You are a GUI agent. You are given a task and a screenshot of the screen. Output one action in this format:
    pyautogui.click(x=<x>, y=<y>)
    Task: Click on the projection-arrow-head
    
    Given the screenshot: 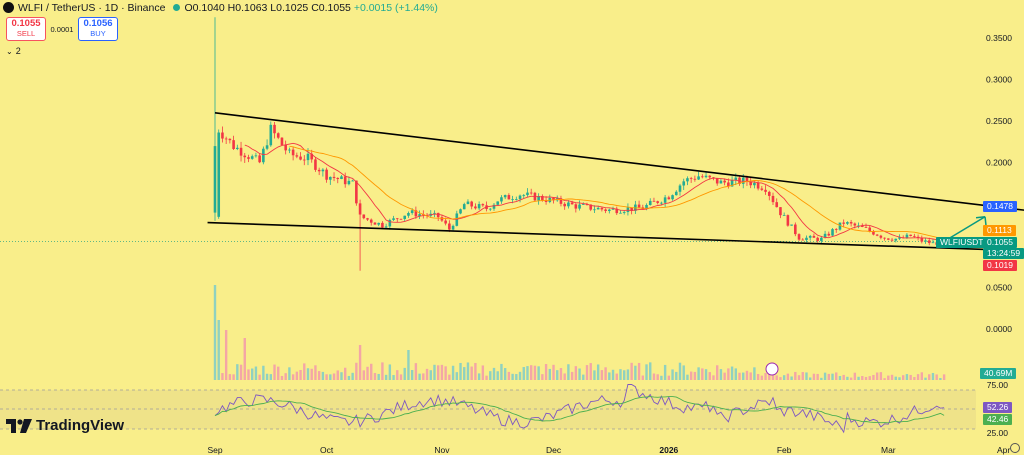 What is the action you would take?
    pyautogui.click(x=980, y=217)
    